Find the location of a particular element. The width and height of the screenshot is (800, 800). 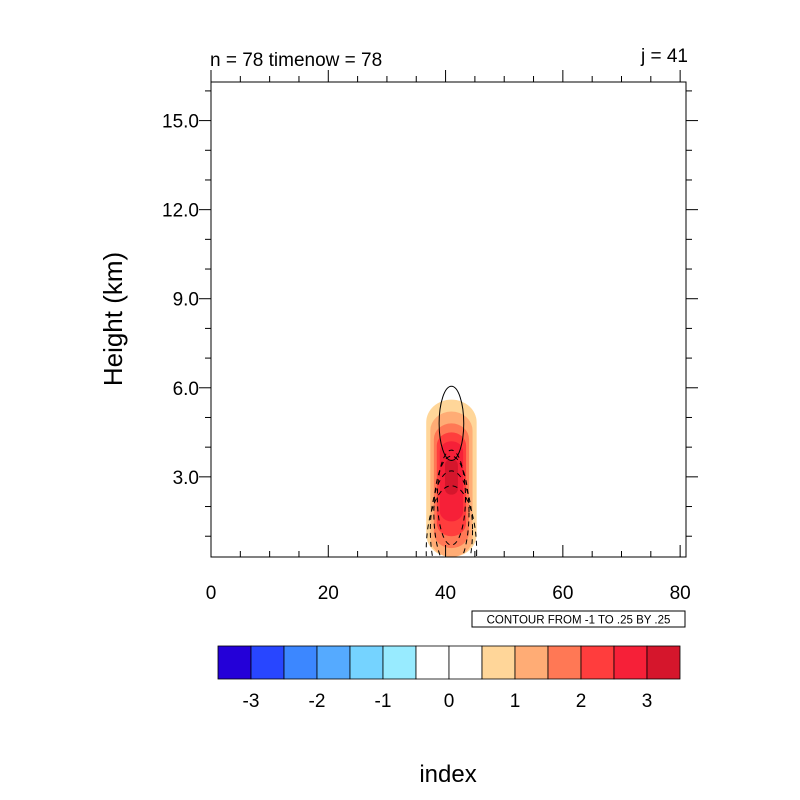

colorbar-label: 0 is located at coordinates (449, 701).